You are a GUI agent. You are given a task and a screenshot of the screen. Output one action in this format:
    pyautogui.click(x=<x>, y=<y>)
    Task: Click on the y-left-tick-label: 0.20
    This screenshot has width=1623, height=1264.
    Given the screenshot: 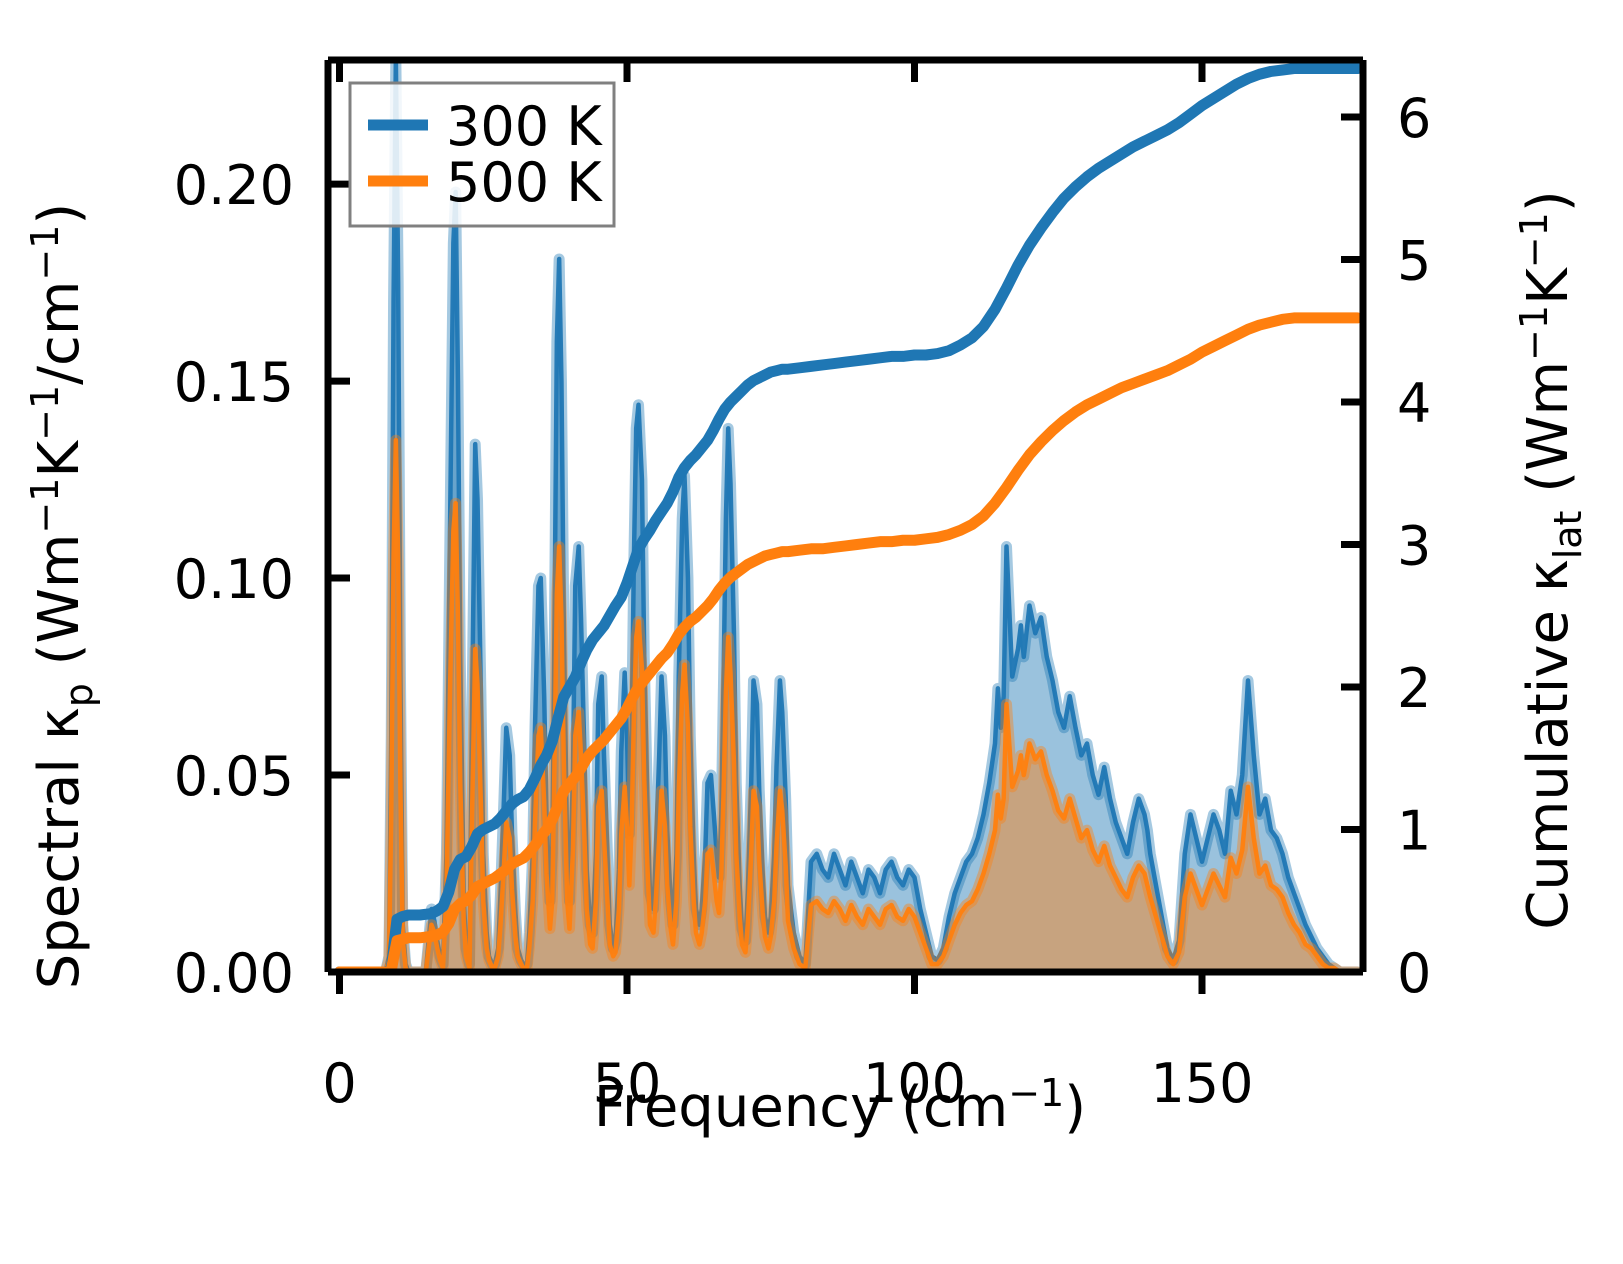 What is the action you would take?
    pyautogui.click(x=234, y=185)
    